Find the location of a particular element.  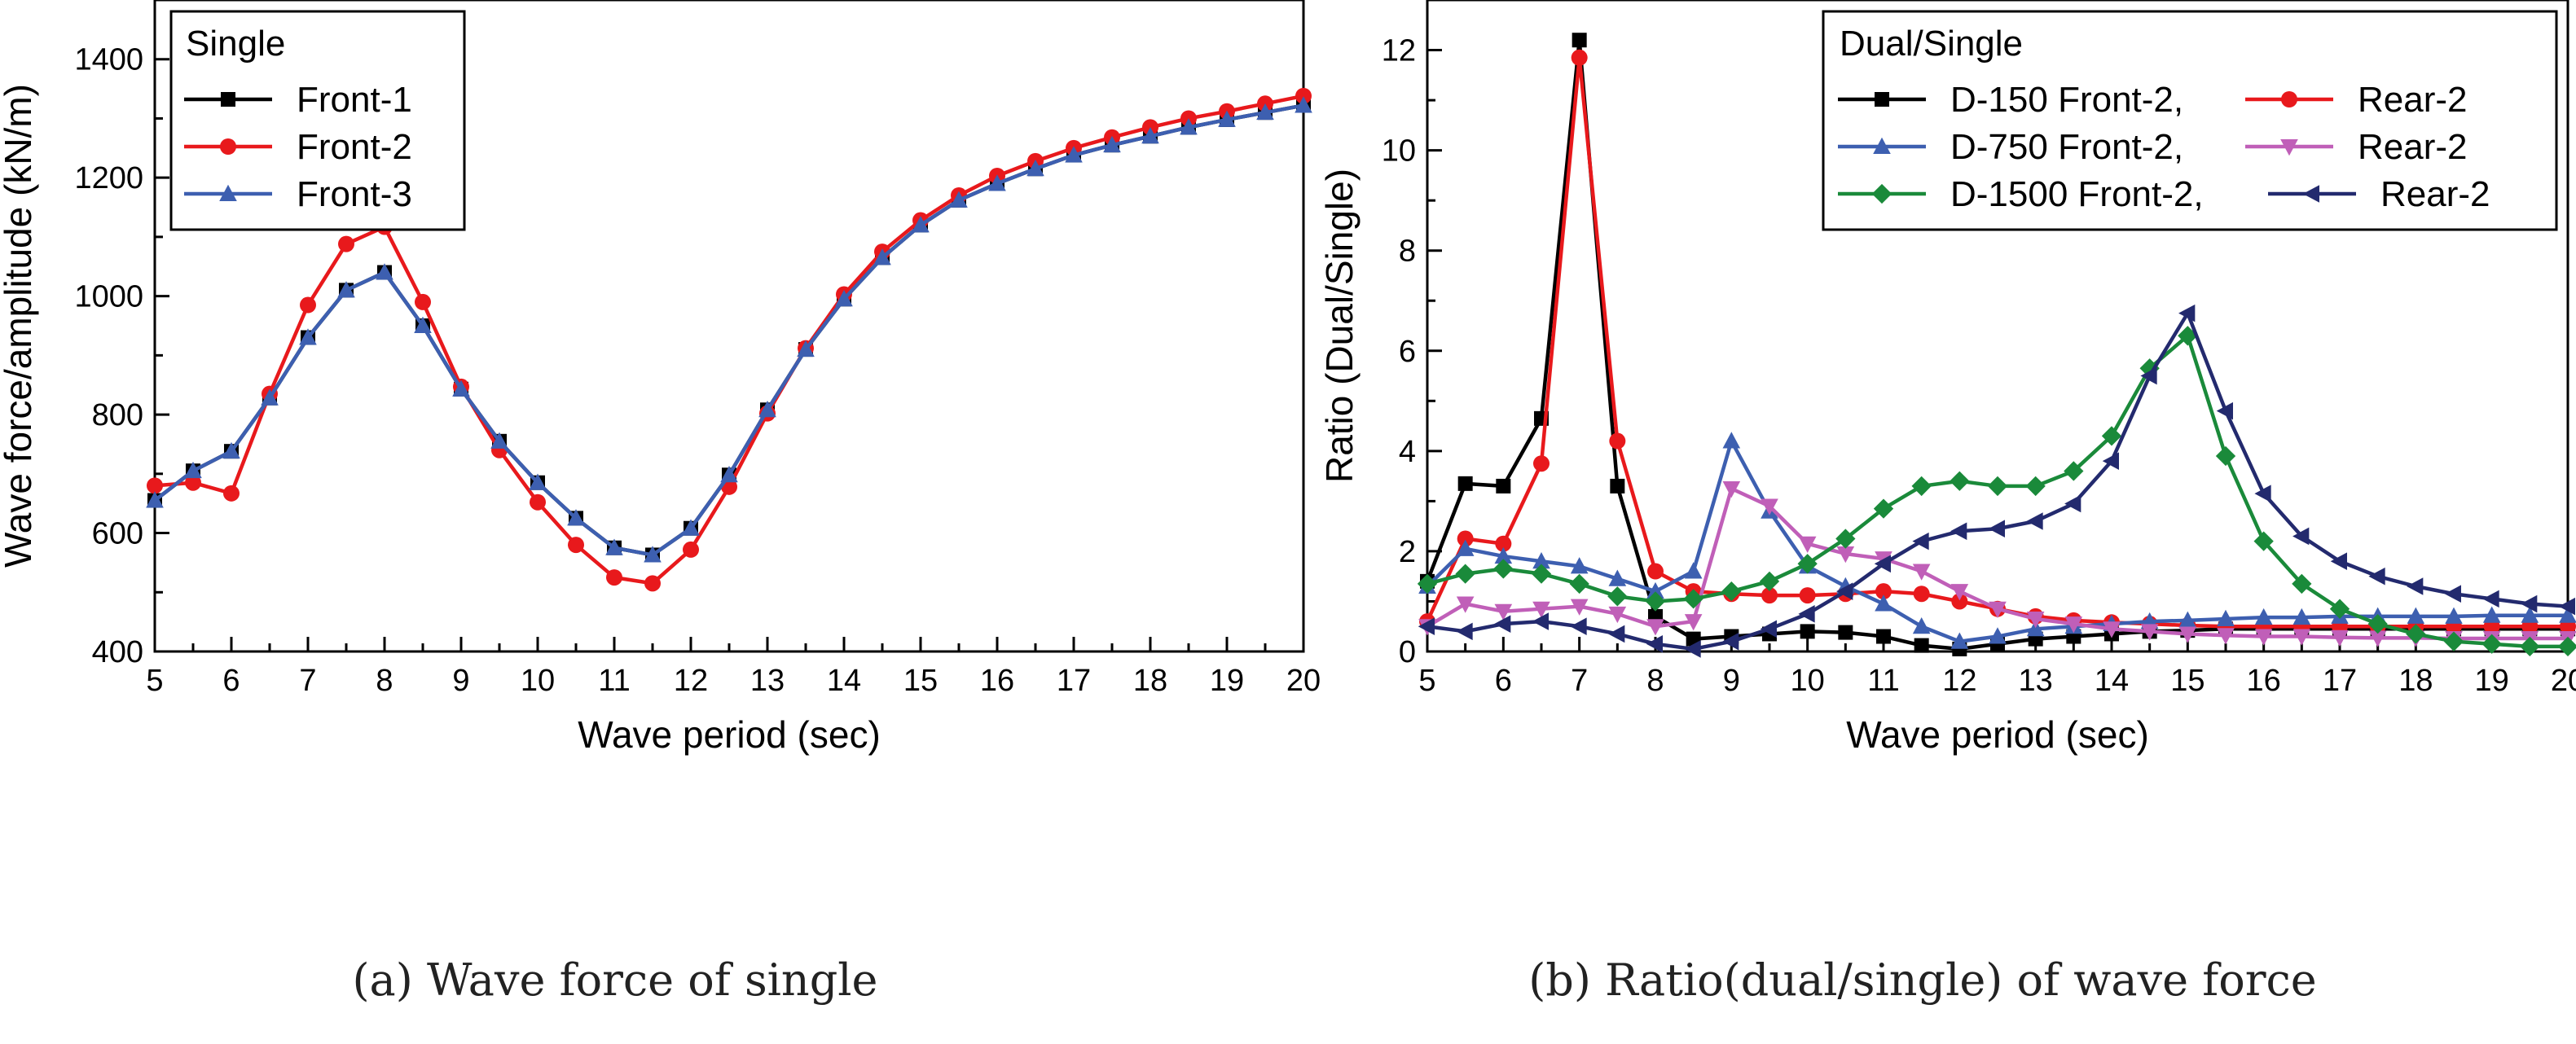

chart-b-x-tick-label: 14 is located at coordinates (2112, 681).